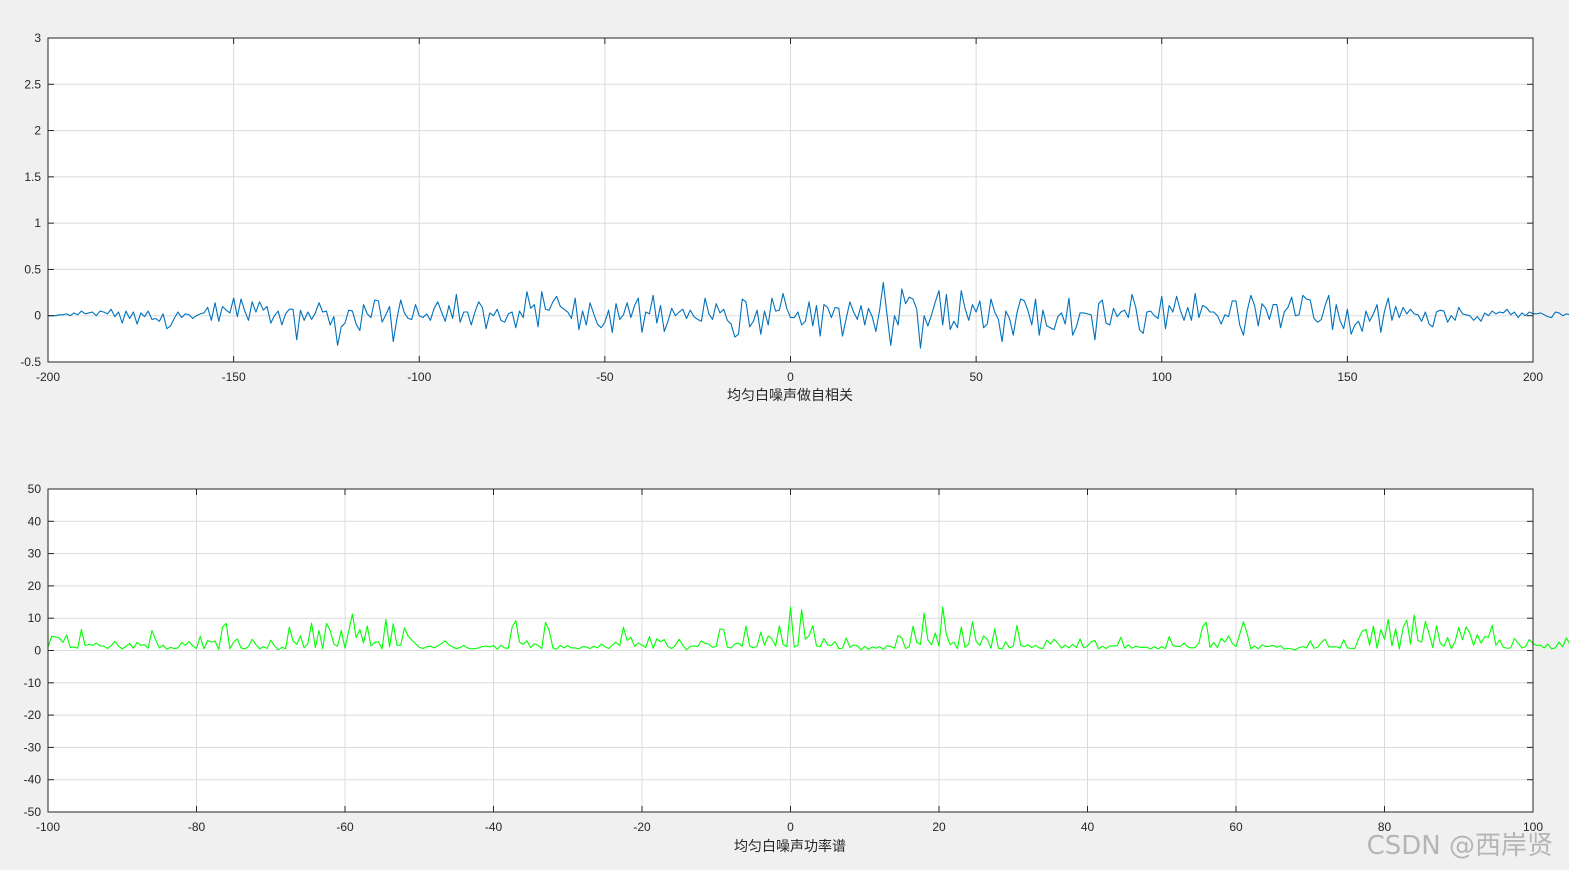 This screenshot has width=1569, height=870. What do you see at coordinates (197, 827) in the screenshot?
I see `x-tick-label: -80` at bounding box center [197, 827].